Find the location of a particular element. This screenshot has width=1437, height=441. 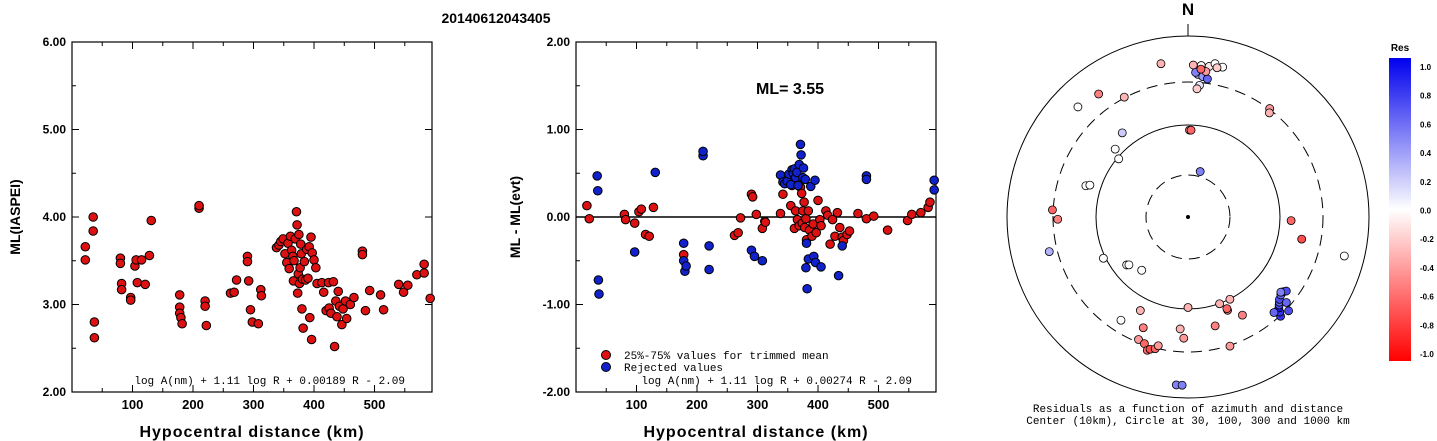

middle-xtick-label: 100 is located at coordinates (637, 404).